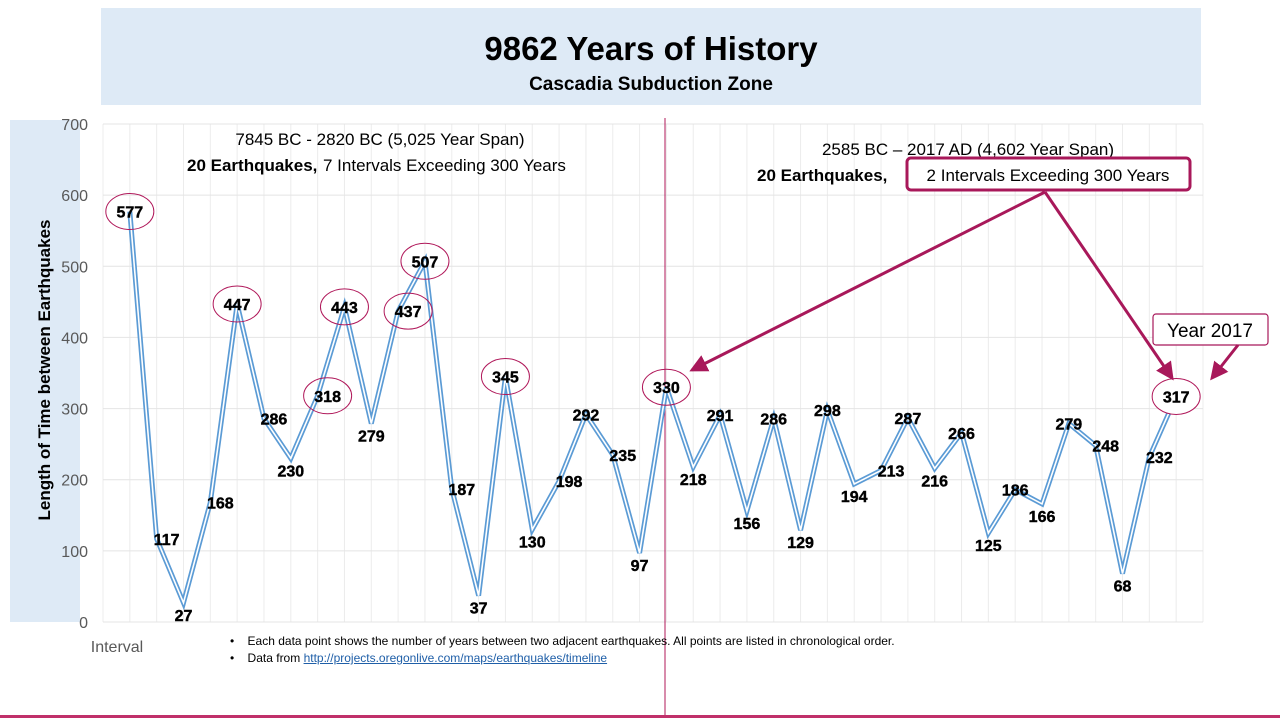  What do you see at coordinates (74, 481) in the screenshot?
I see `y-tick-label: 200` at bounding box center [74, 481].